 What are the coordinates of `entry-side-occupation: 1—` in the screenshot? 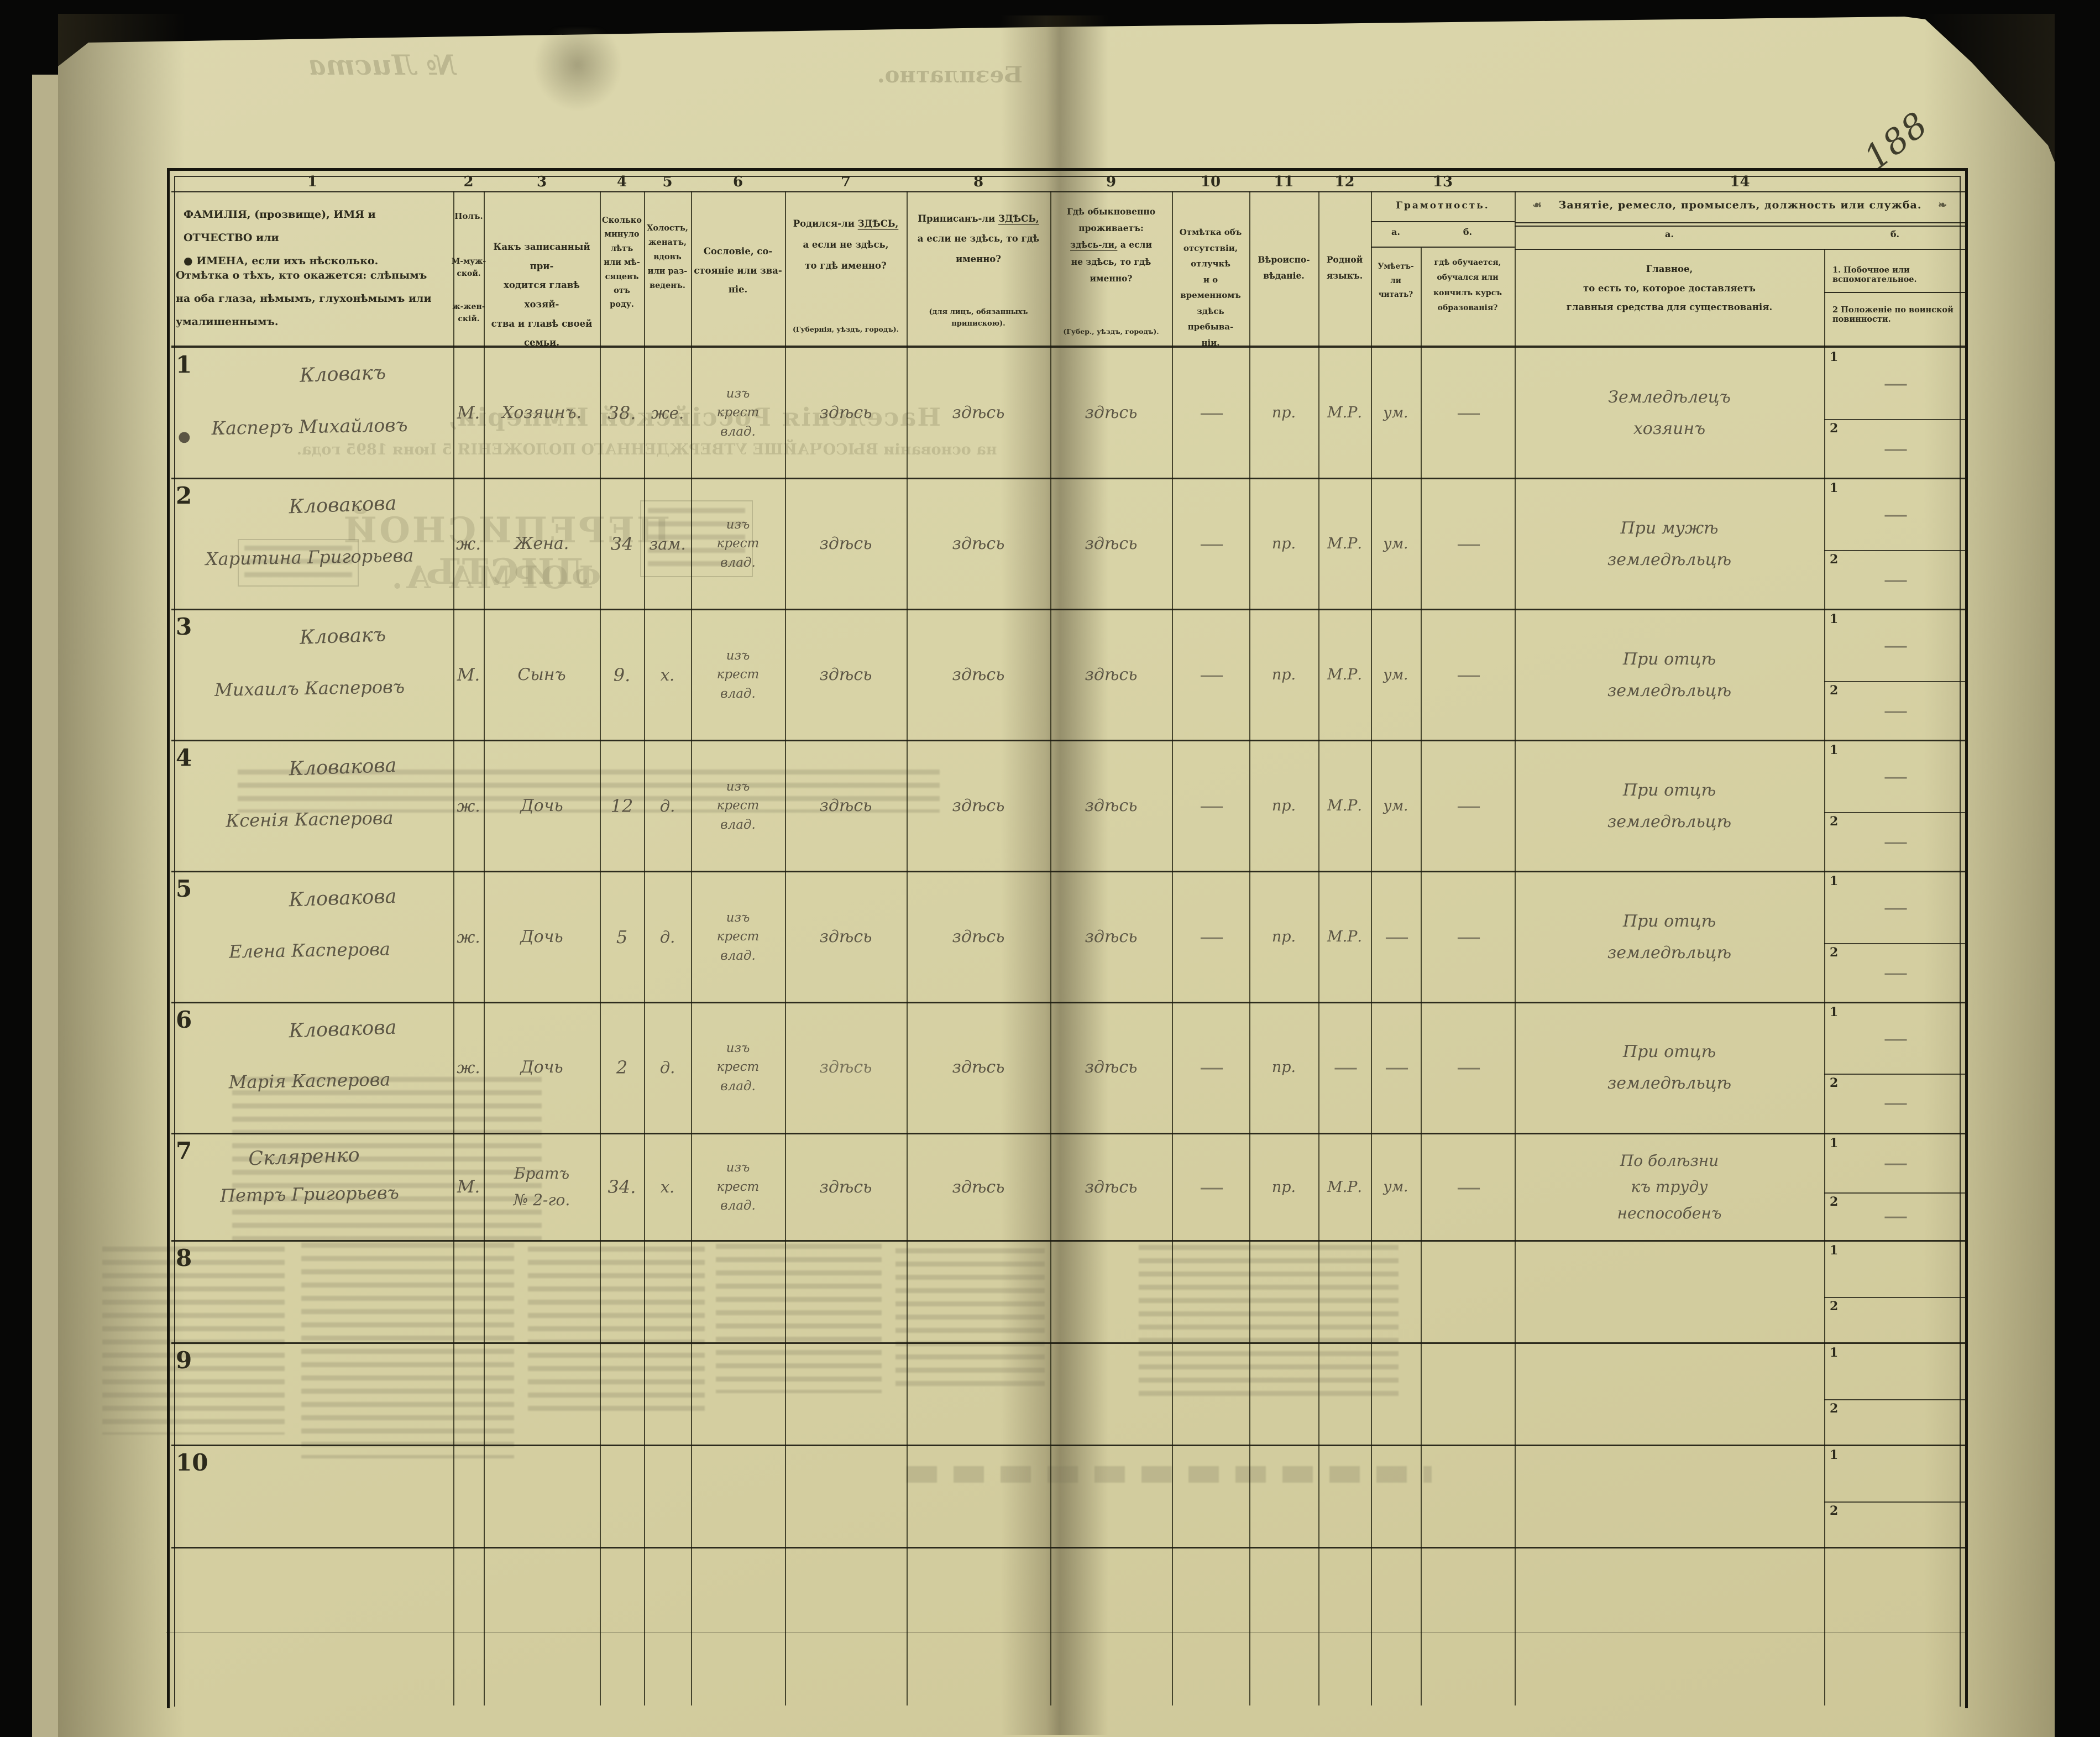 It's located at (1869, 767).